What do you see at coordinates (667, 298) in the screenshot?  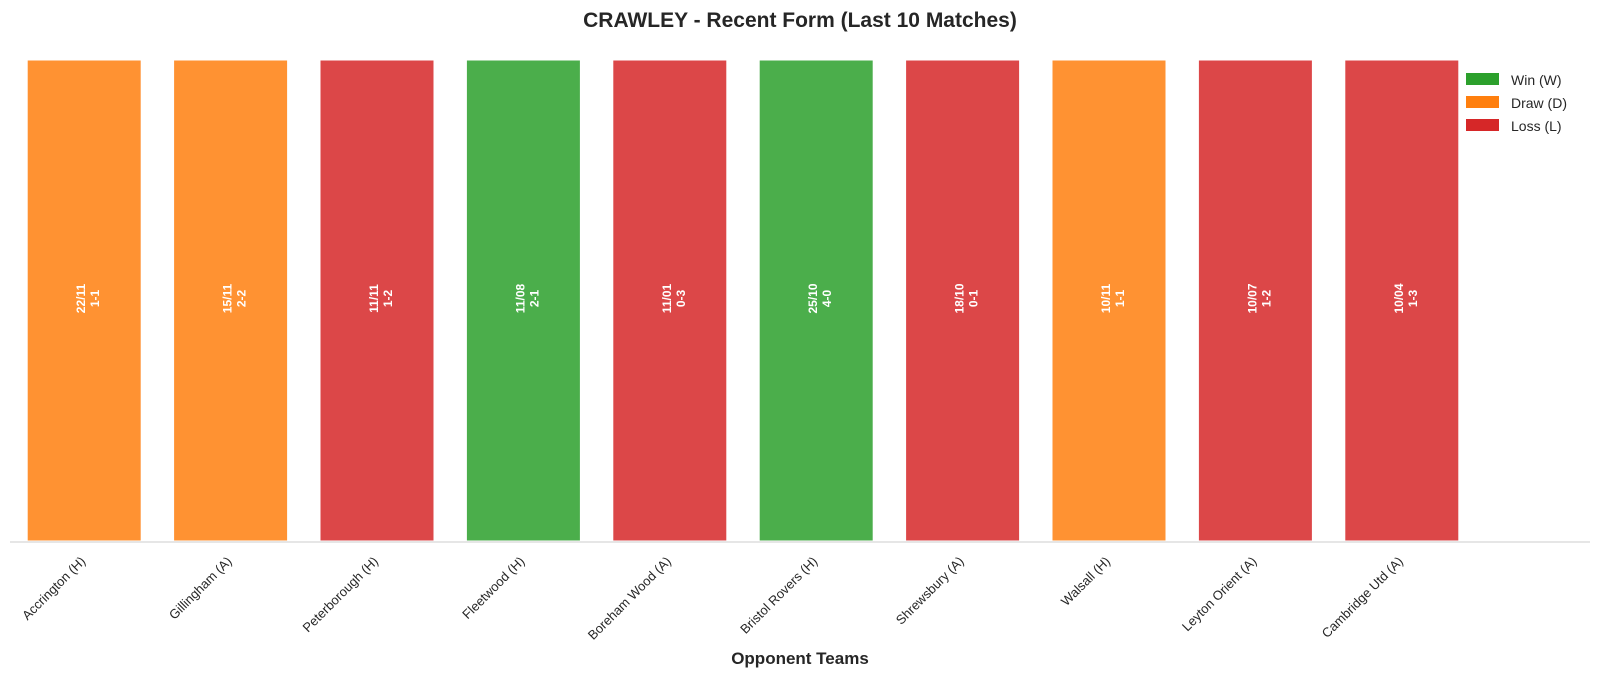 I see `bar-date: 11/01` at bounding box center [667, 298].